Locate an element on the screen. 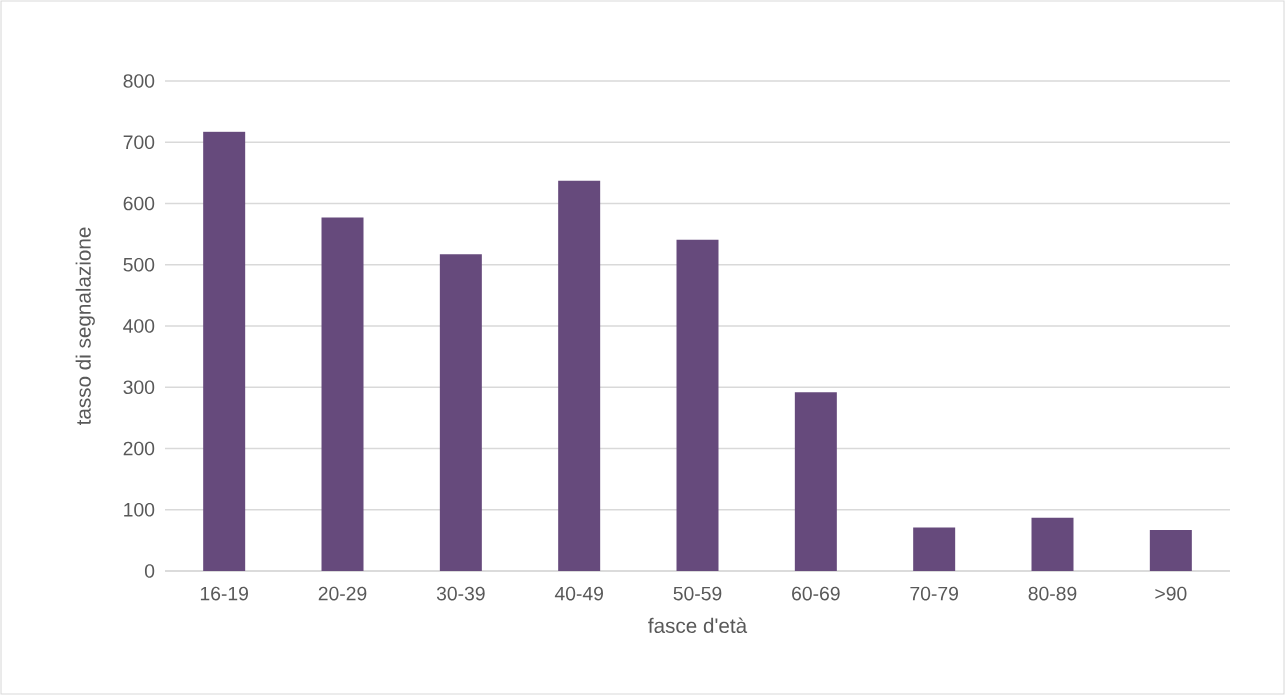 The image size is (1285, 695). y-tick-label: 700 is located at coordinates (139, 142).